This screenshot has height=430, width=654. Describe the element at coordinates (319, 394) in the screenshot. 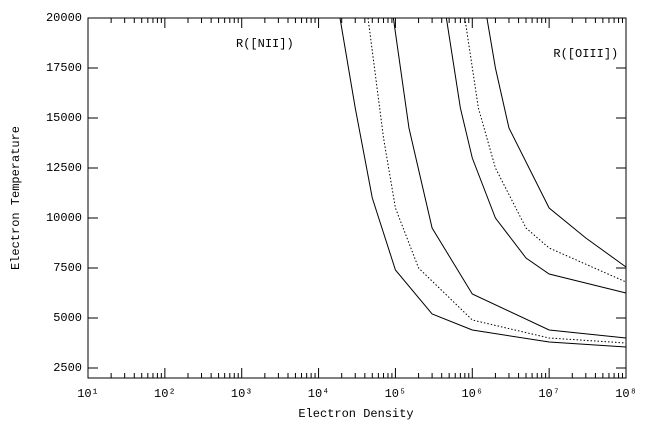

I see `x-tick-label: 10⁴` at that location.